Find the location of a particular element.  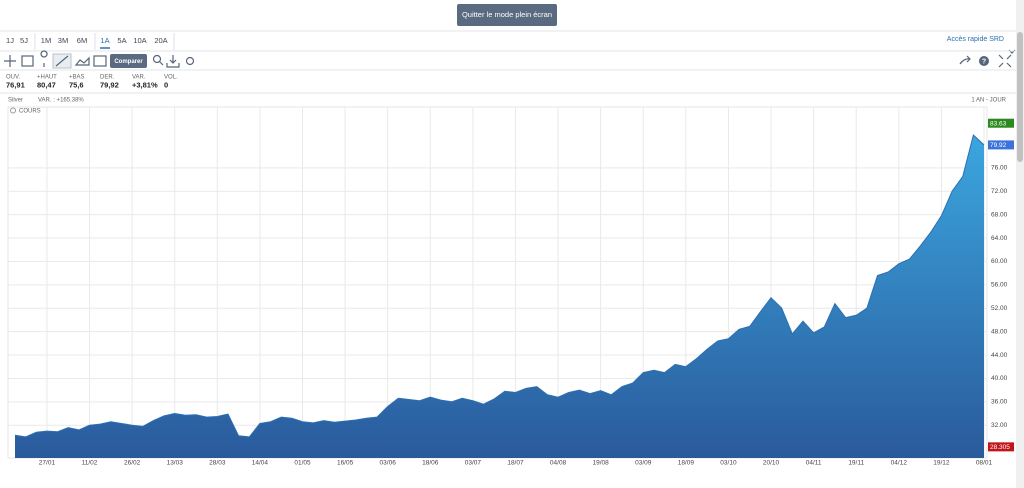

share-icon is located at coordinates (965, 60).